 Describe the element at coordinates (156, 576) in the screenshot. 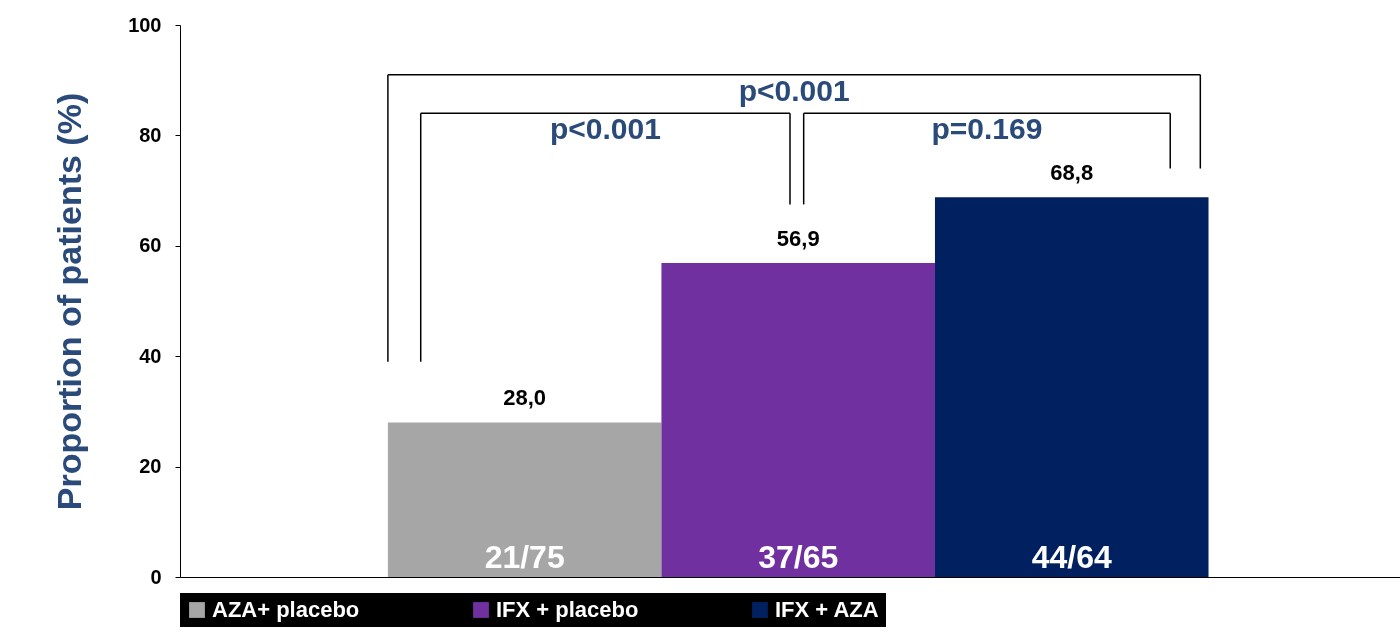

I see `y-tick-label: 0` at that location.